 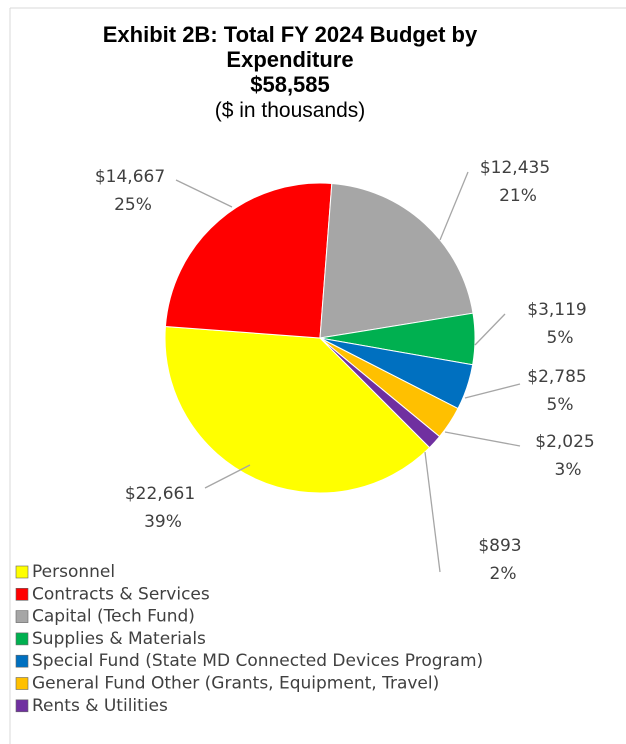 I want to click on percent-label: 2%, so click(x=503, y=574).